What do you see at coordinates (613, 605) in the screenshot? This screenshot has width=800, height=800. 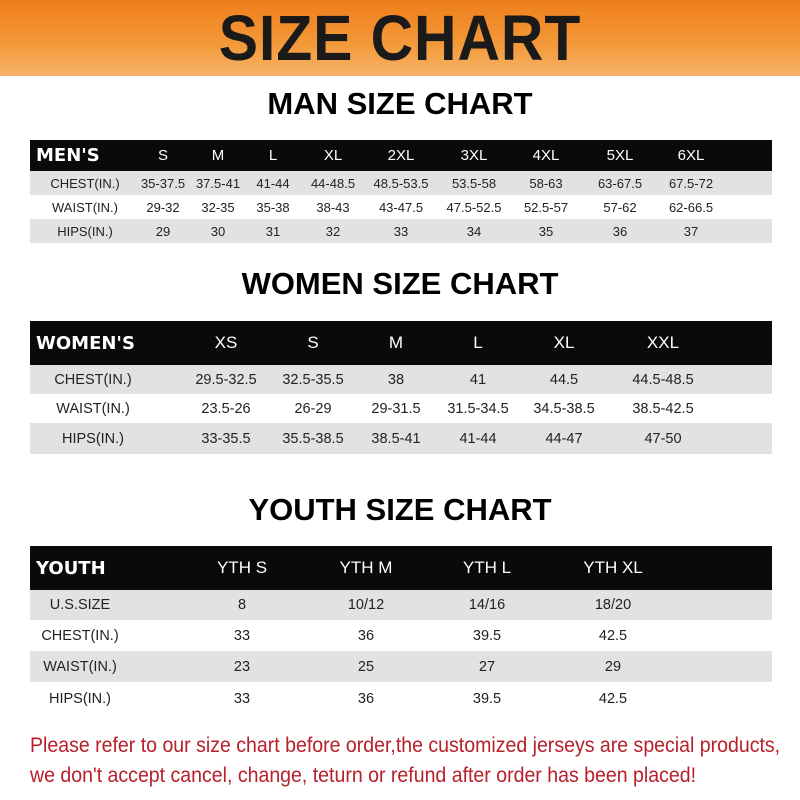 I see `table-cell: 18/20` at bounding box center [613, 605].